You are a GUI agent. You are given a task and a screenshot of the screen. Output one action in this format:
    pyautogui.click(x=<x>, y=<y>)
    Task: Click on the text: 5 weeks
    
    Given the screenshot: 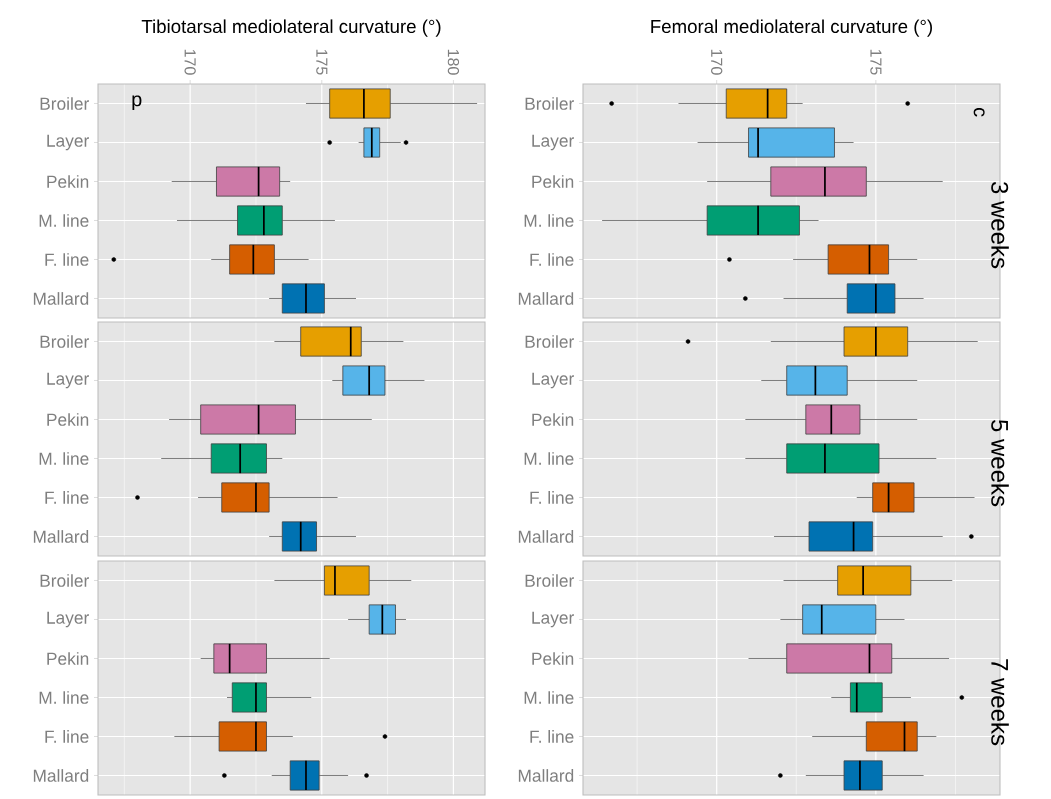 What is the action you would take?
    pyautogui.click(x=1000, y=463)
    